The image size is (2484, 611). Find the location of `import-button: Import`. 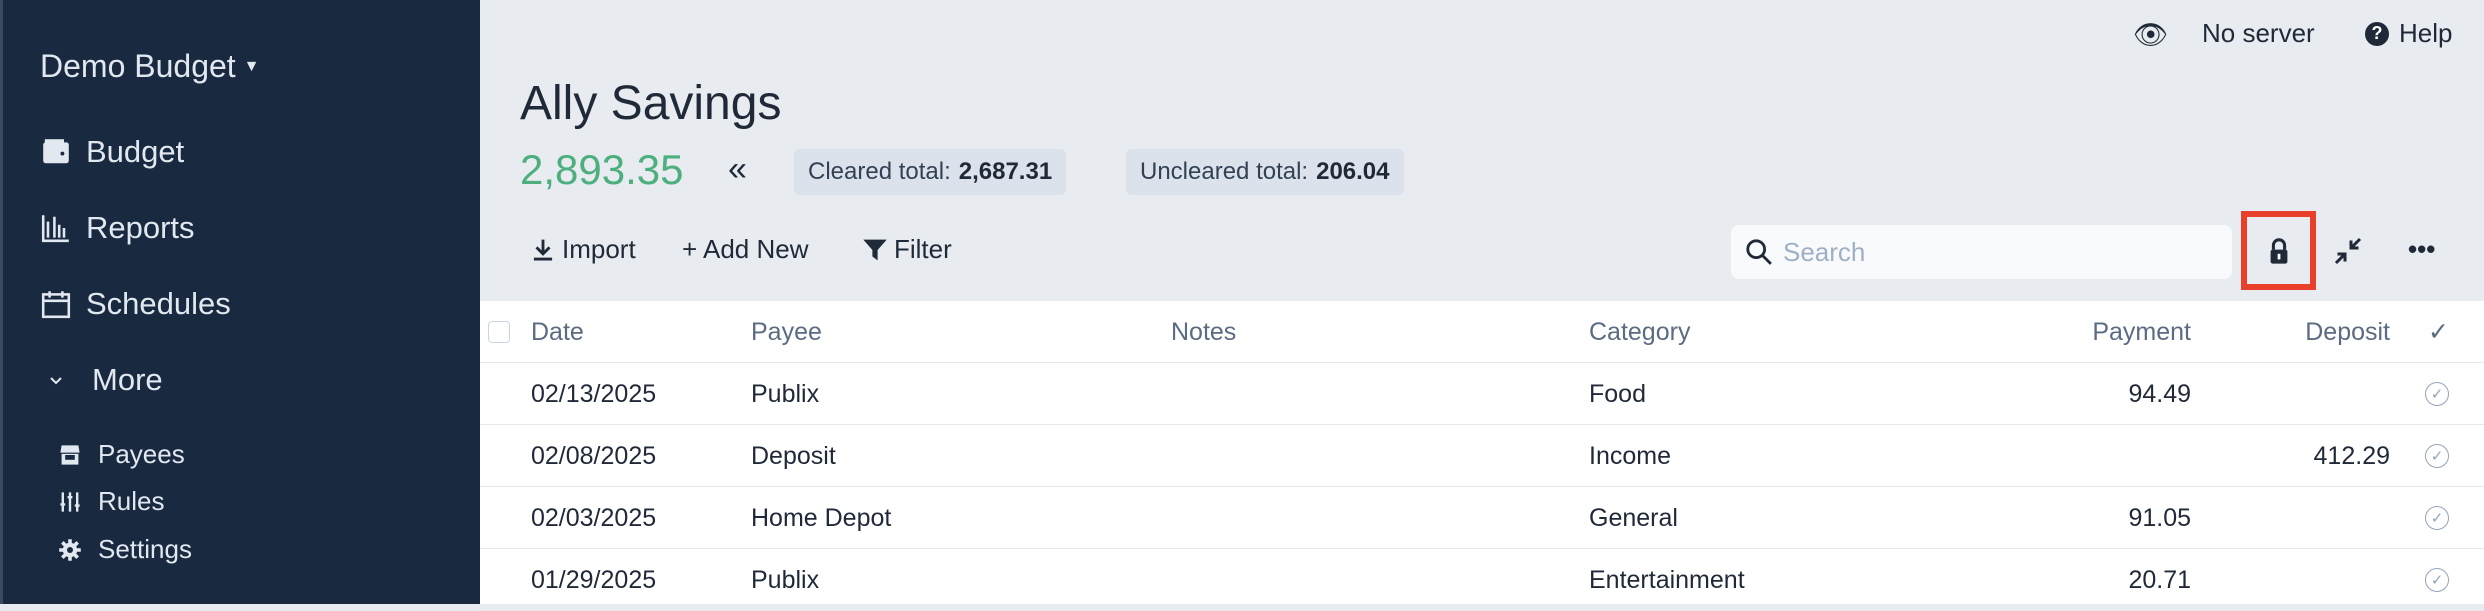

import-button: Import is located at coordinates (583, 249).